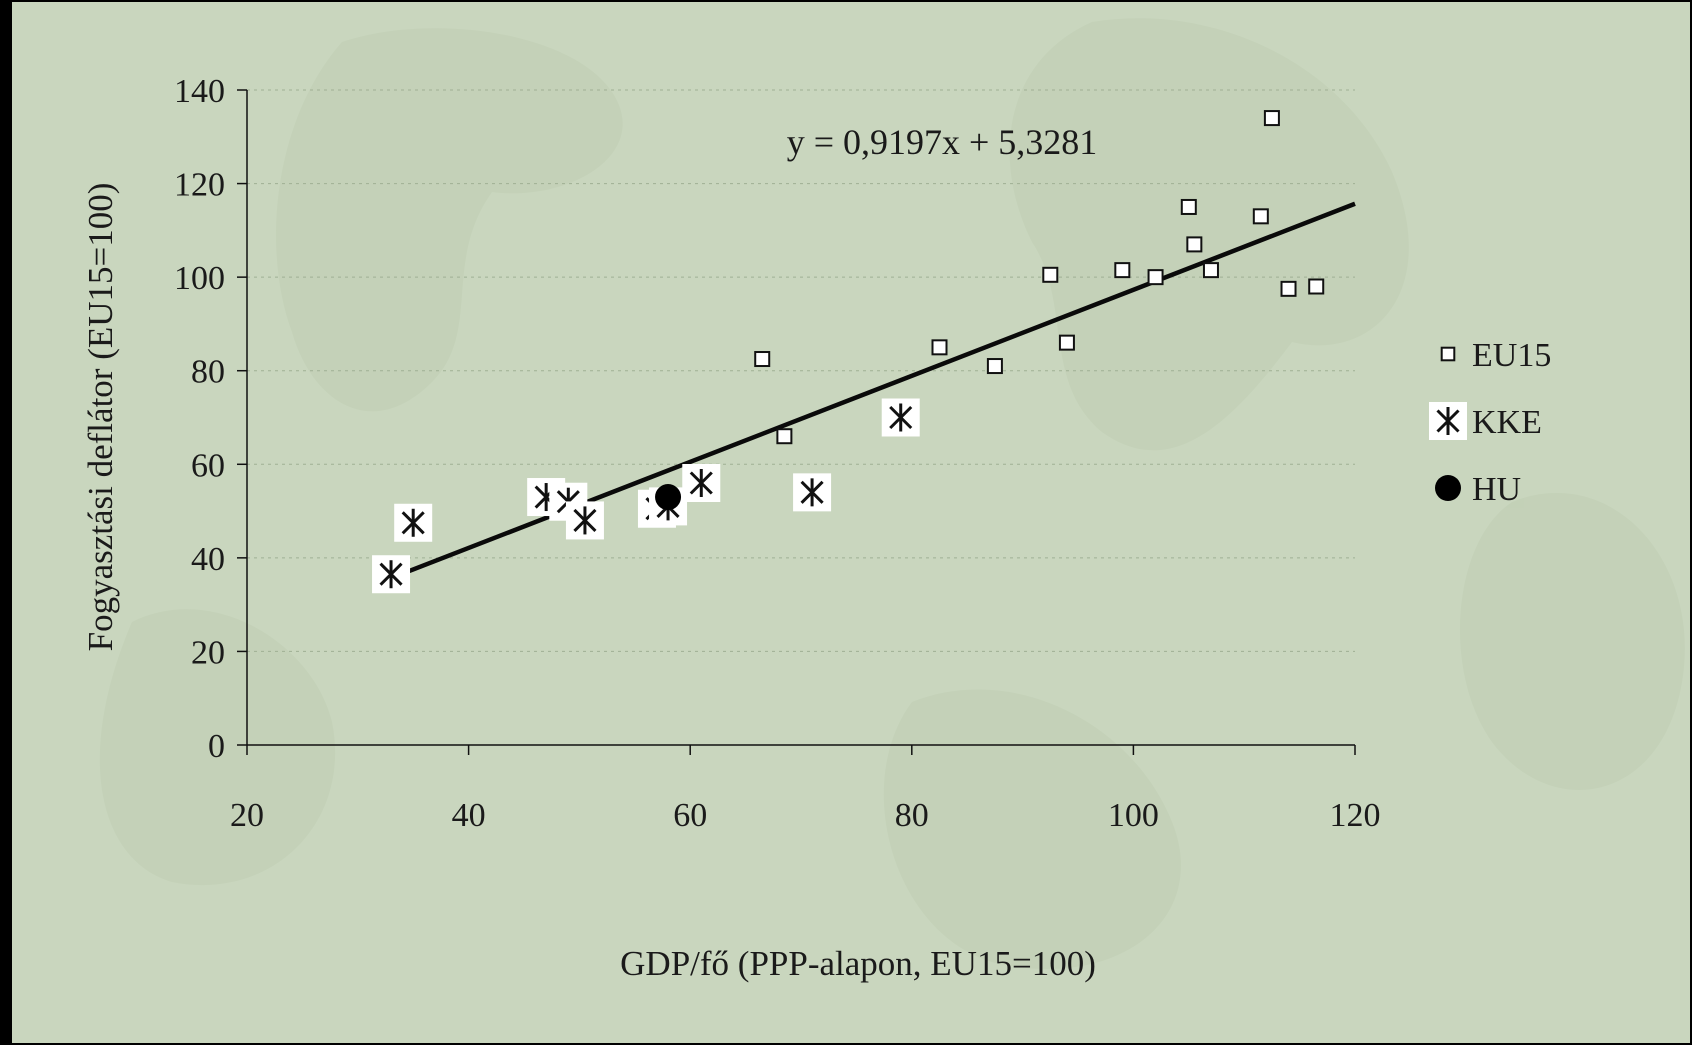 This screenshot has width=1692, height=1045. I want to click on x-tick-label: 20, so click(247, 815).